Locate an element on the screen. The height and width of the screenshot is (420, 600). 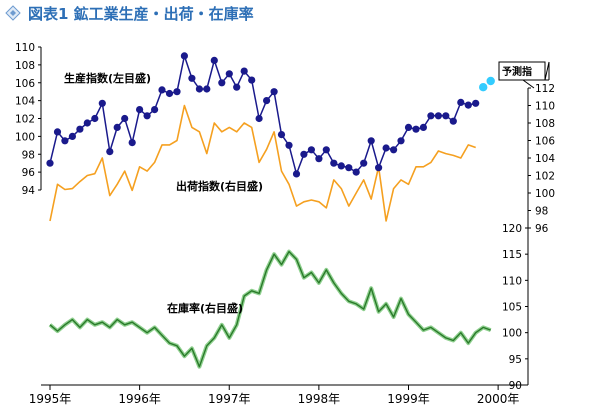
production-label: 生産指数(左目盛) is located at coordinates (107, 78).